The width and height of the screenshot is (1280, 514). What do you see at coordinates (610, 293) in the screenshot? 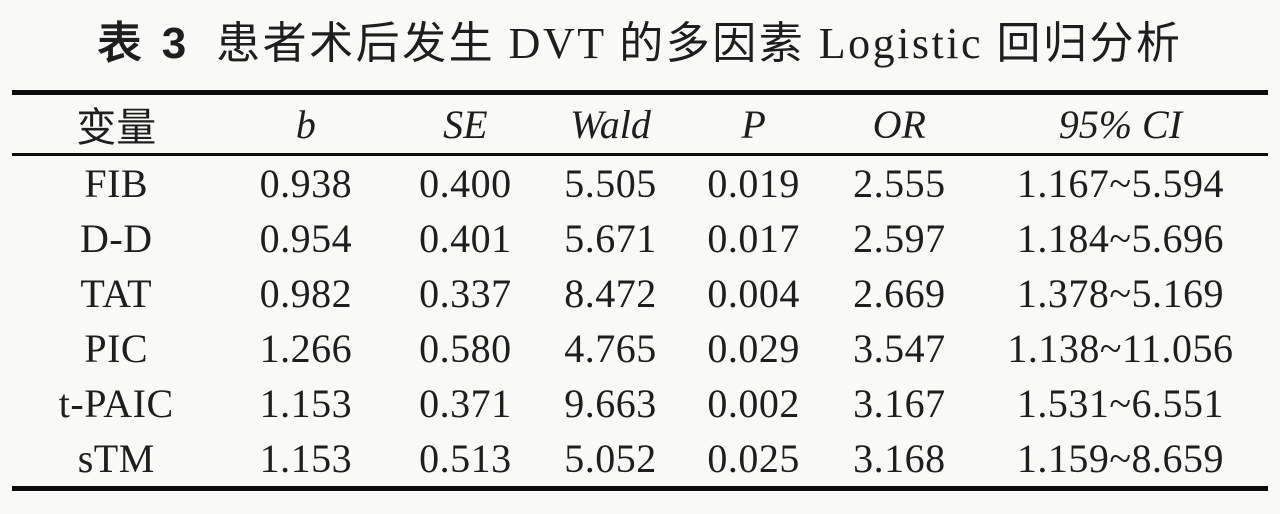
I see `cell-wald: 8.472` at bounding box center [610, 293].